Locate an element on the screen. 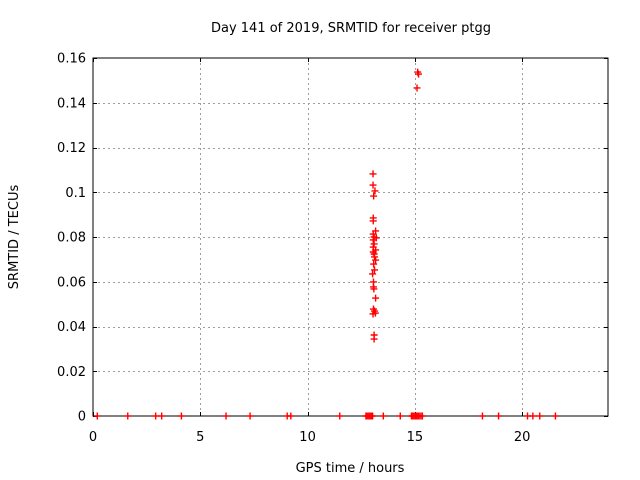 The height and width of the screenshot is (480, 640). x-axis-label: GPS time / hours is located at coordinates (350, 468).